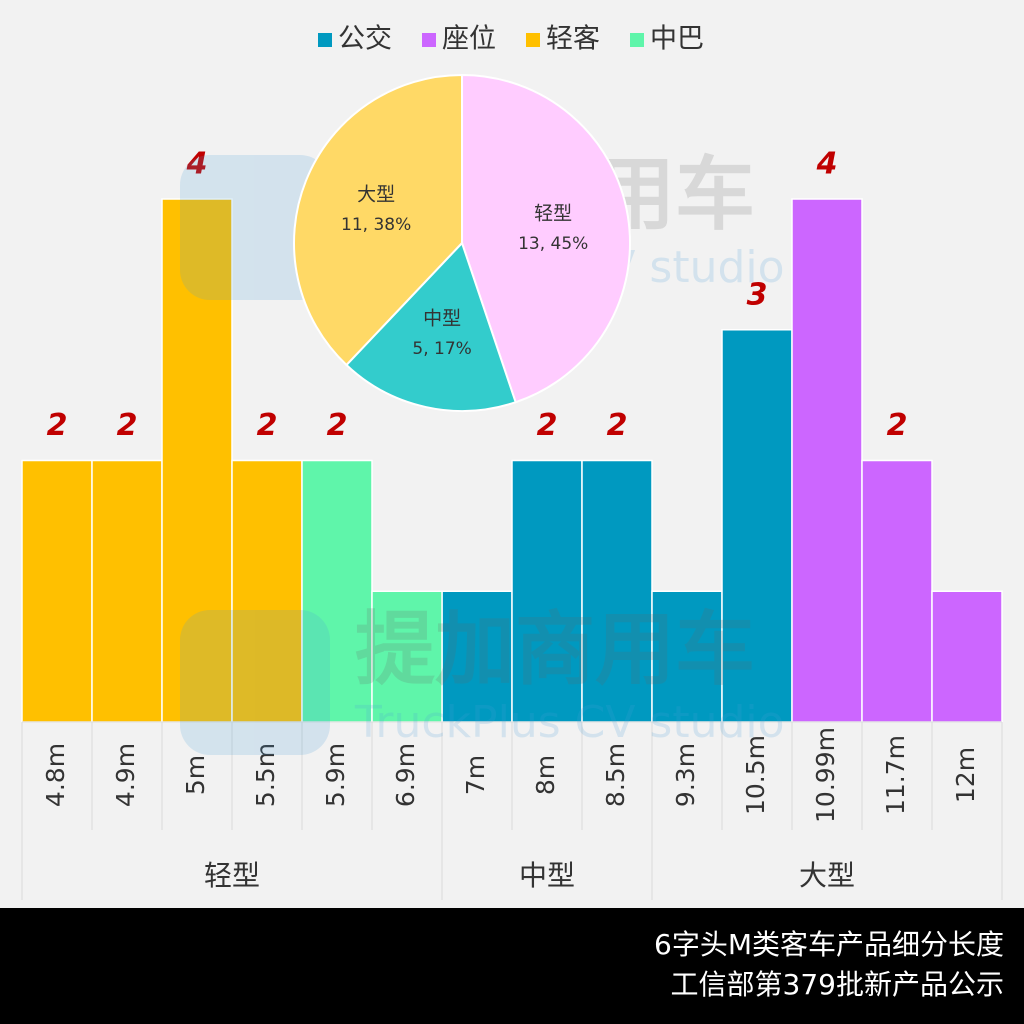 This screenshot has height=1024, width=1024. What do you see at coordinates (547, 875) in the screenshot?
I see `group-label: 中型` at bounding box center [547, 875].